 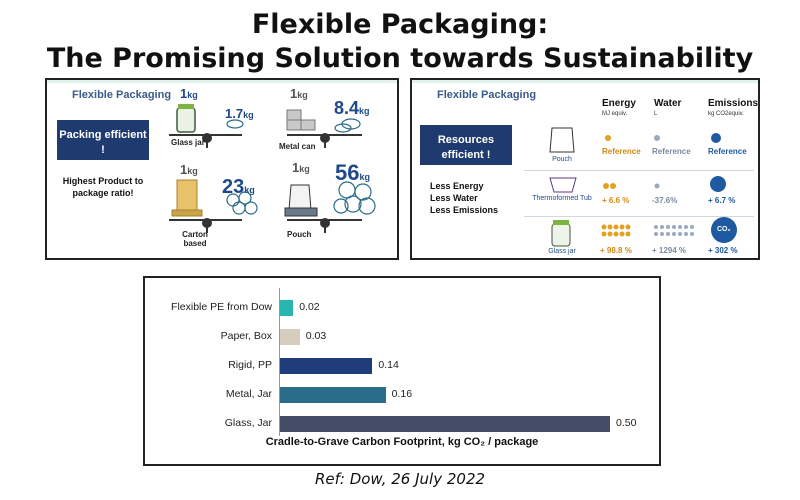 I want to click on carton-icon, so click(x=187, y=198).